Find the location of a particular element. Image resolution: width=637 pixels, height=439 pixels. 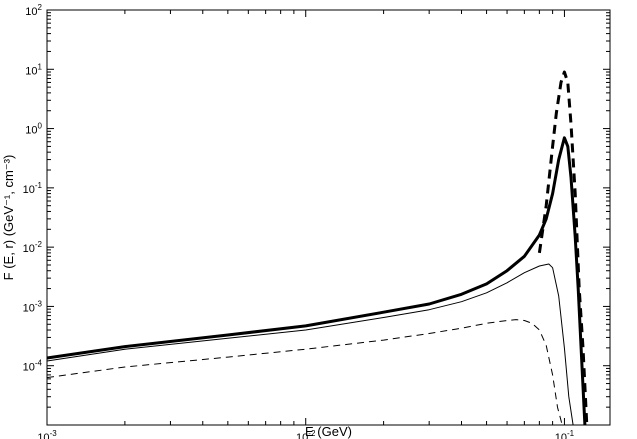

y-tick-label: 10⁻⁴ is located at coordinates (33, 366).